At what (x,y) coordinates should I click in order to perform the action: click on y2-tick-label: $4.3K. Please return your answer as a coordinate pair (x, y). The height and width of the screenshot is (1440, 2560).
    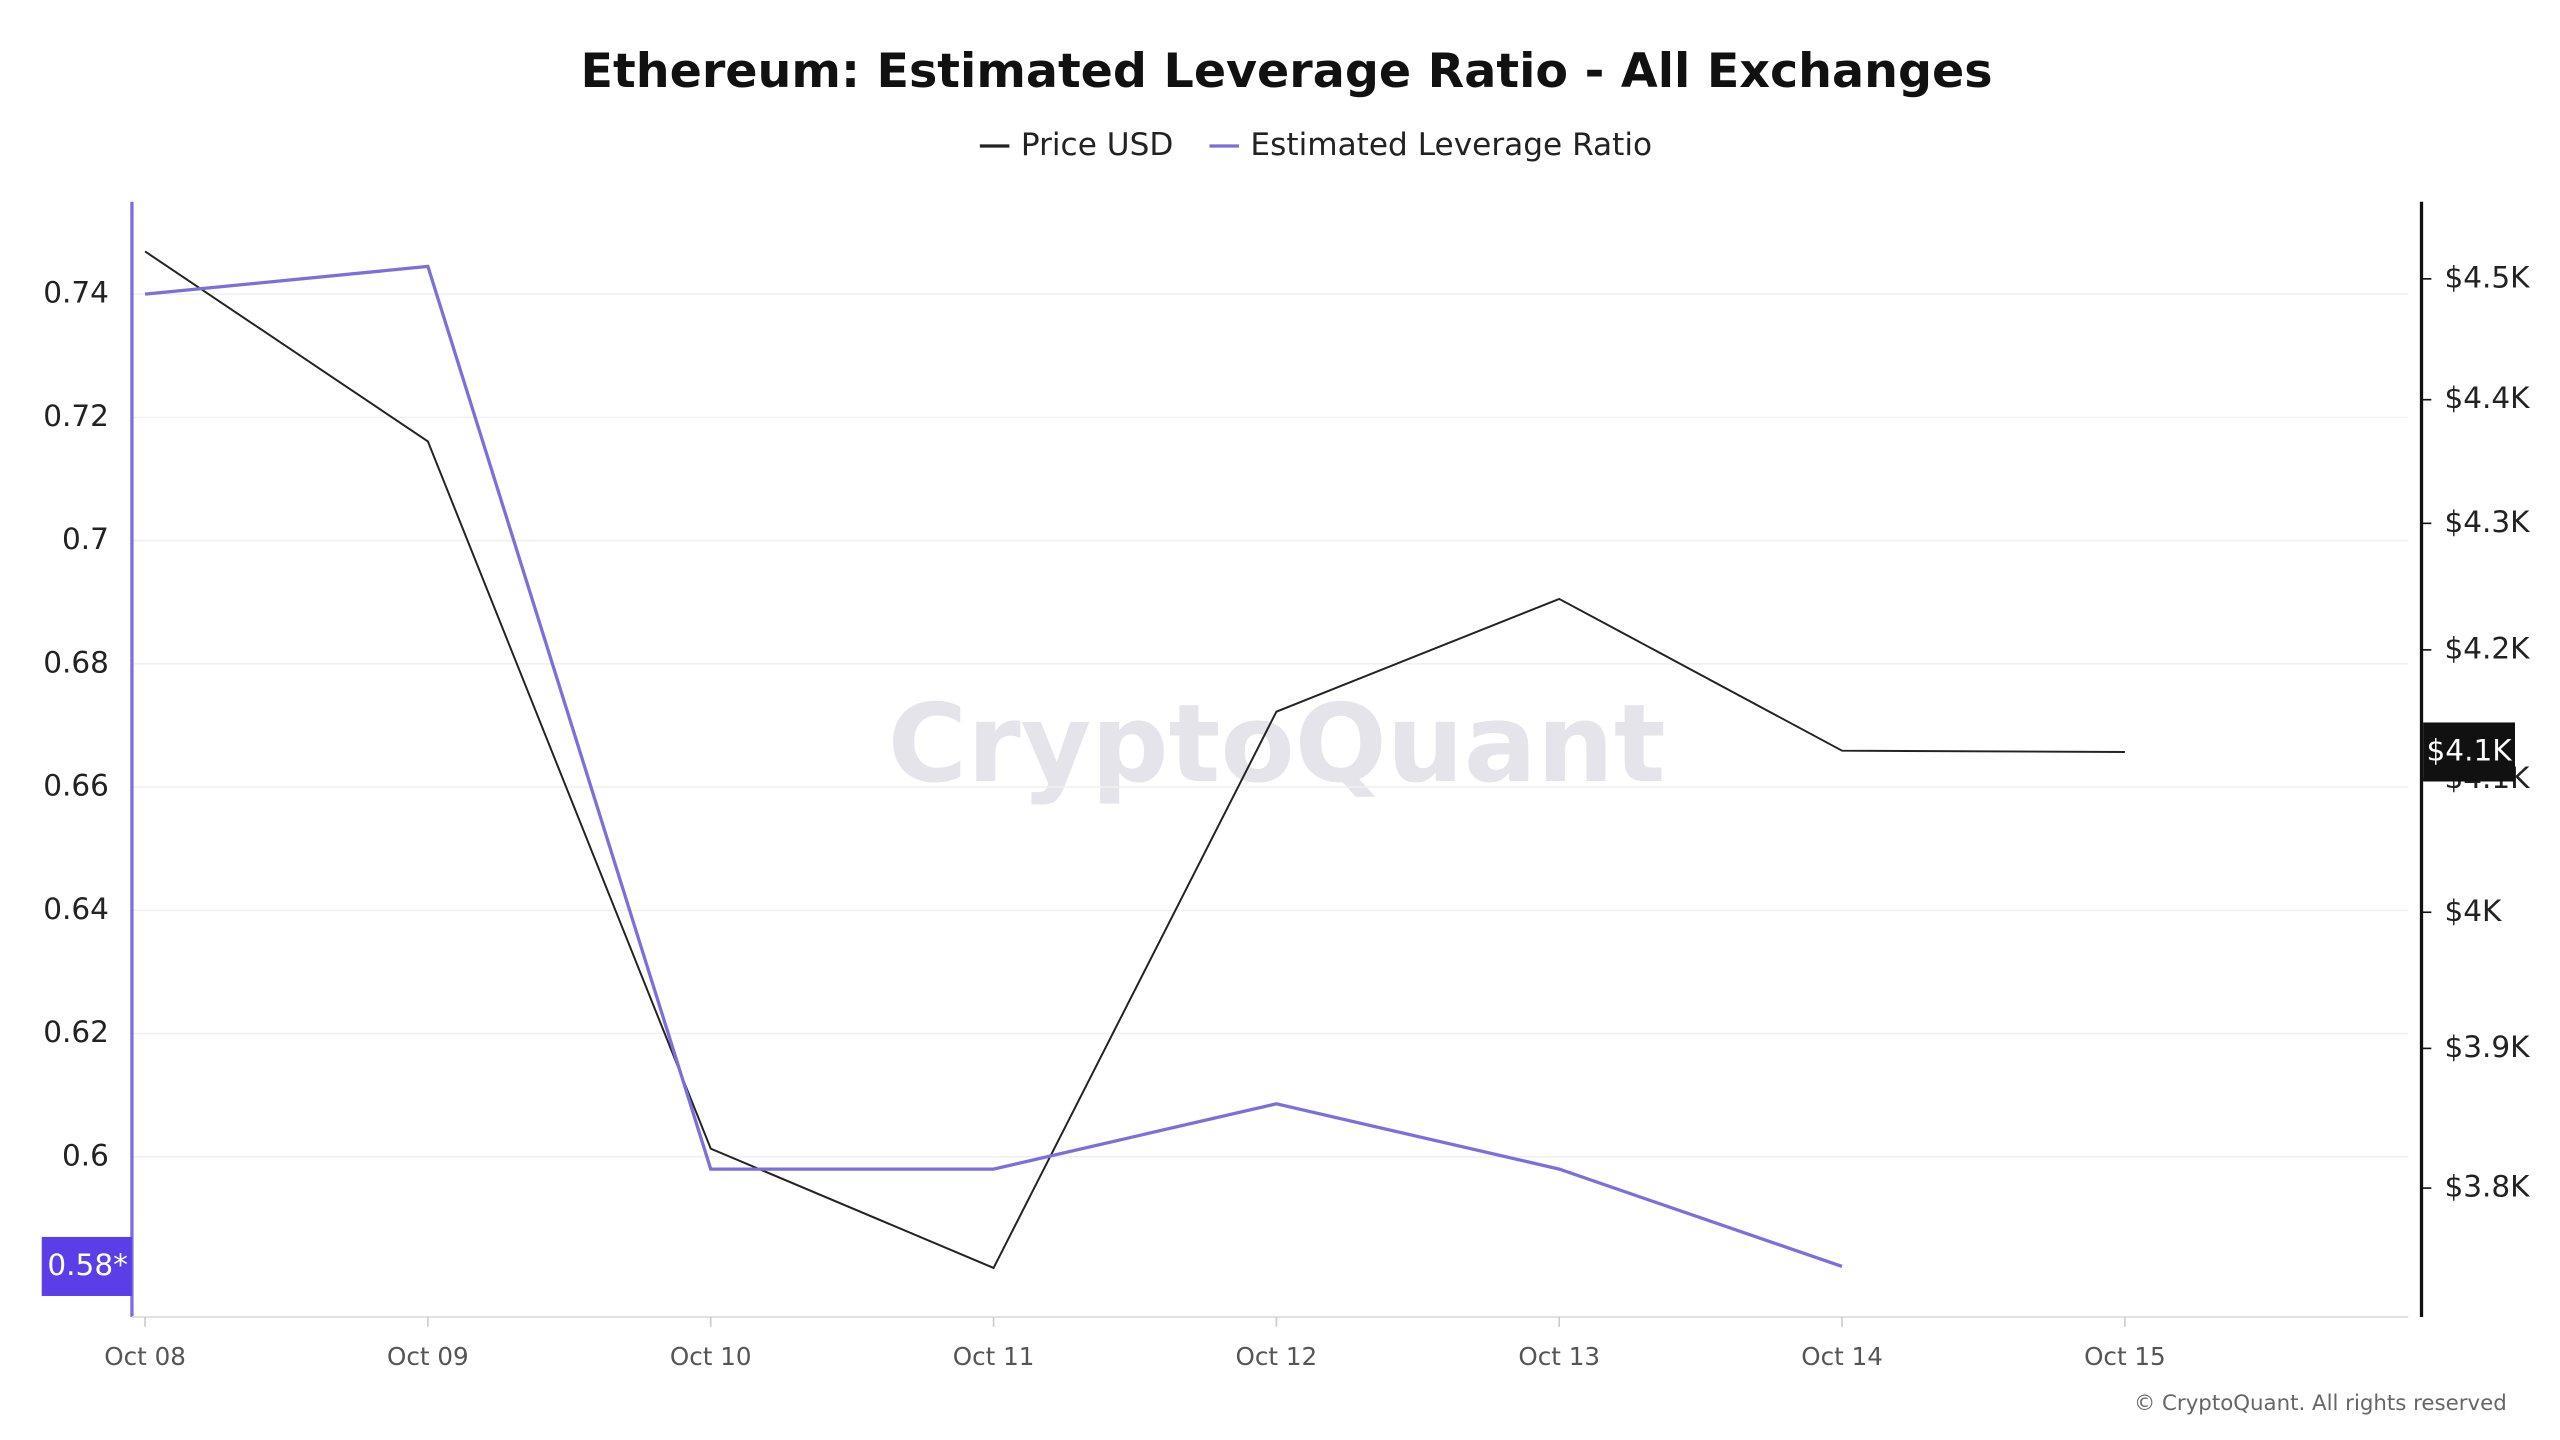
    Looking at the image, I should click on (2487, 522).